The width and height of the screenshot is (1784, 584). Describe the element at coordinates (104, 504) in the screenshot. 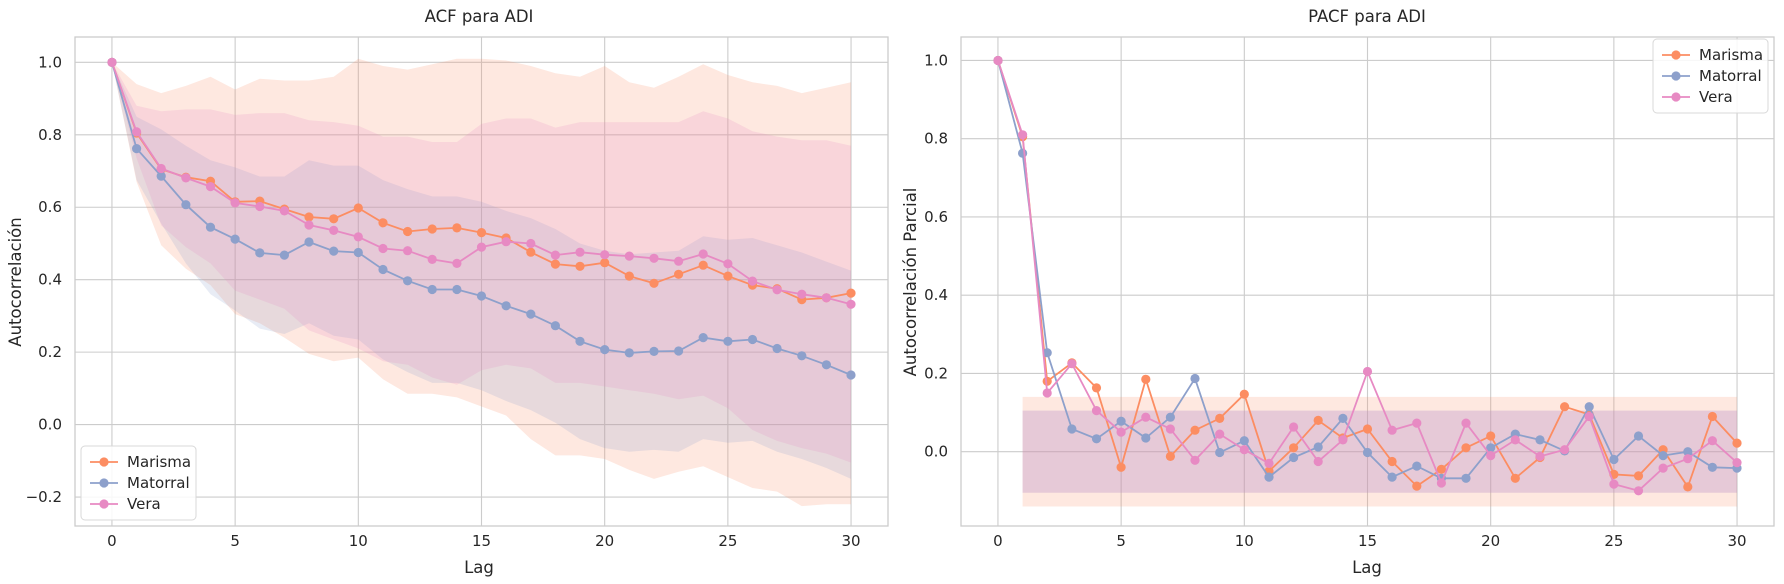

I see `acf-legend-marker-vera` at that location.